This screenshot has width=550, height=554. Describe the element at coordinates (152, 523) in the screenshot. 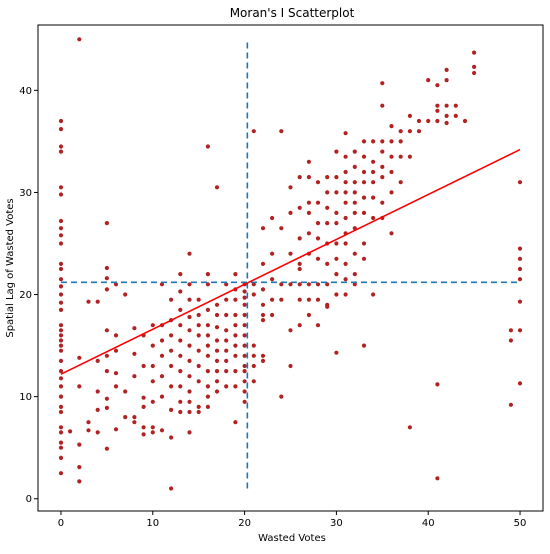

I see `x-tick-label: 10` at that location.